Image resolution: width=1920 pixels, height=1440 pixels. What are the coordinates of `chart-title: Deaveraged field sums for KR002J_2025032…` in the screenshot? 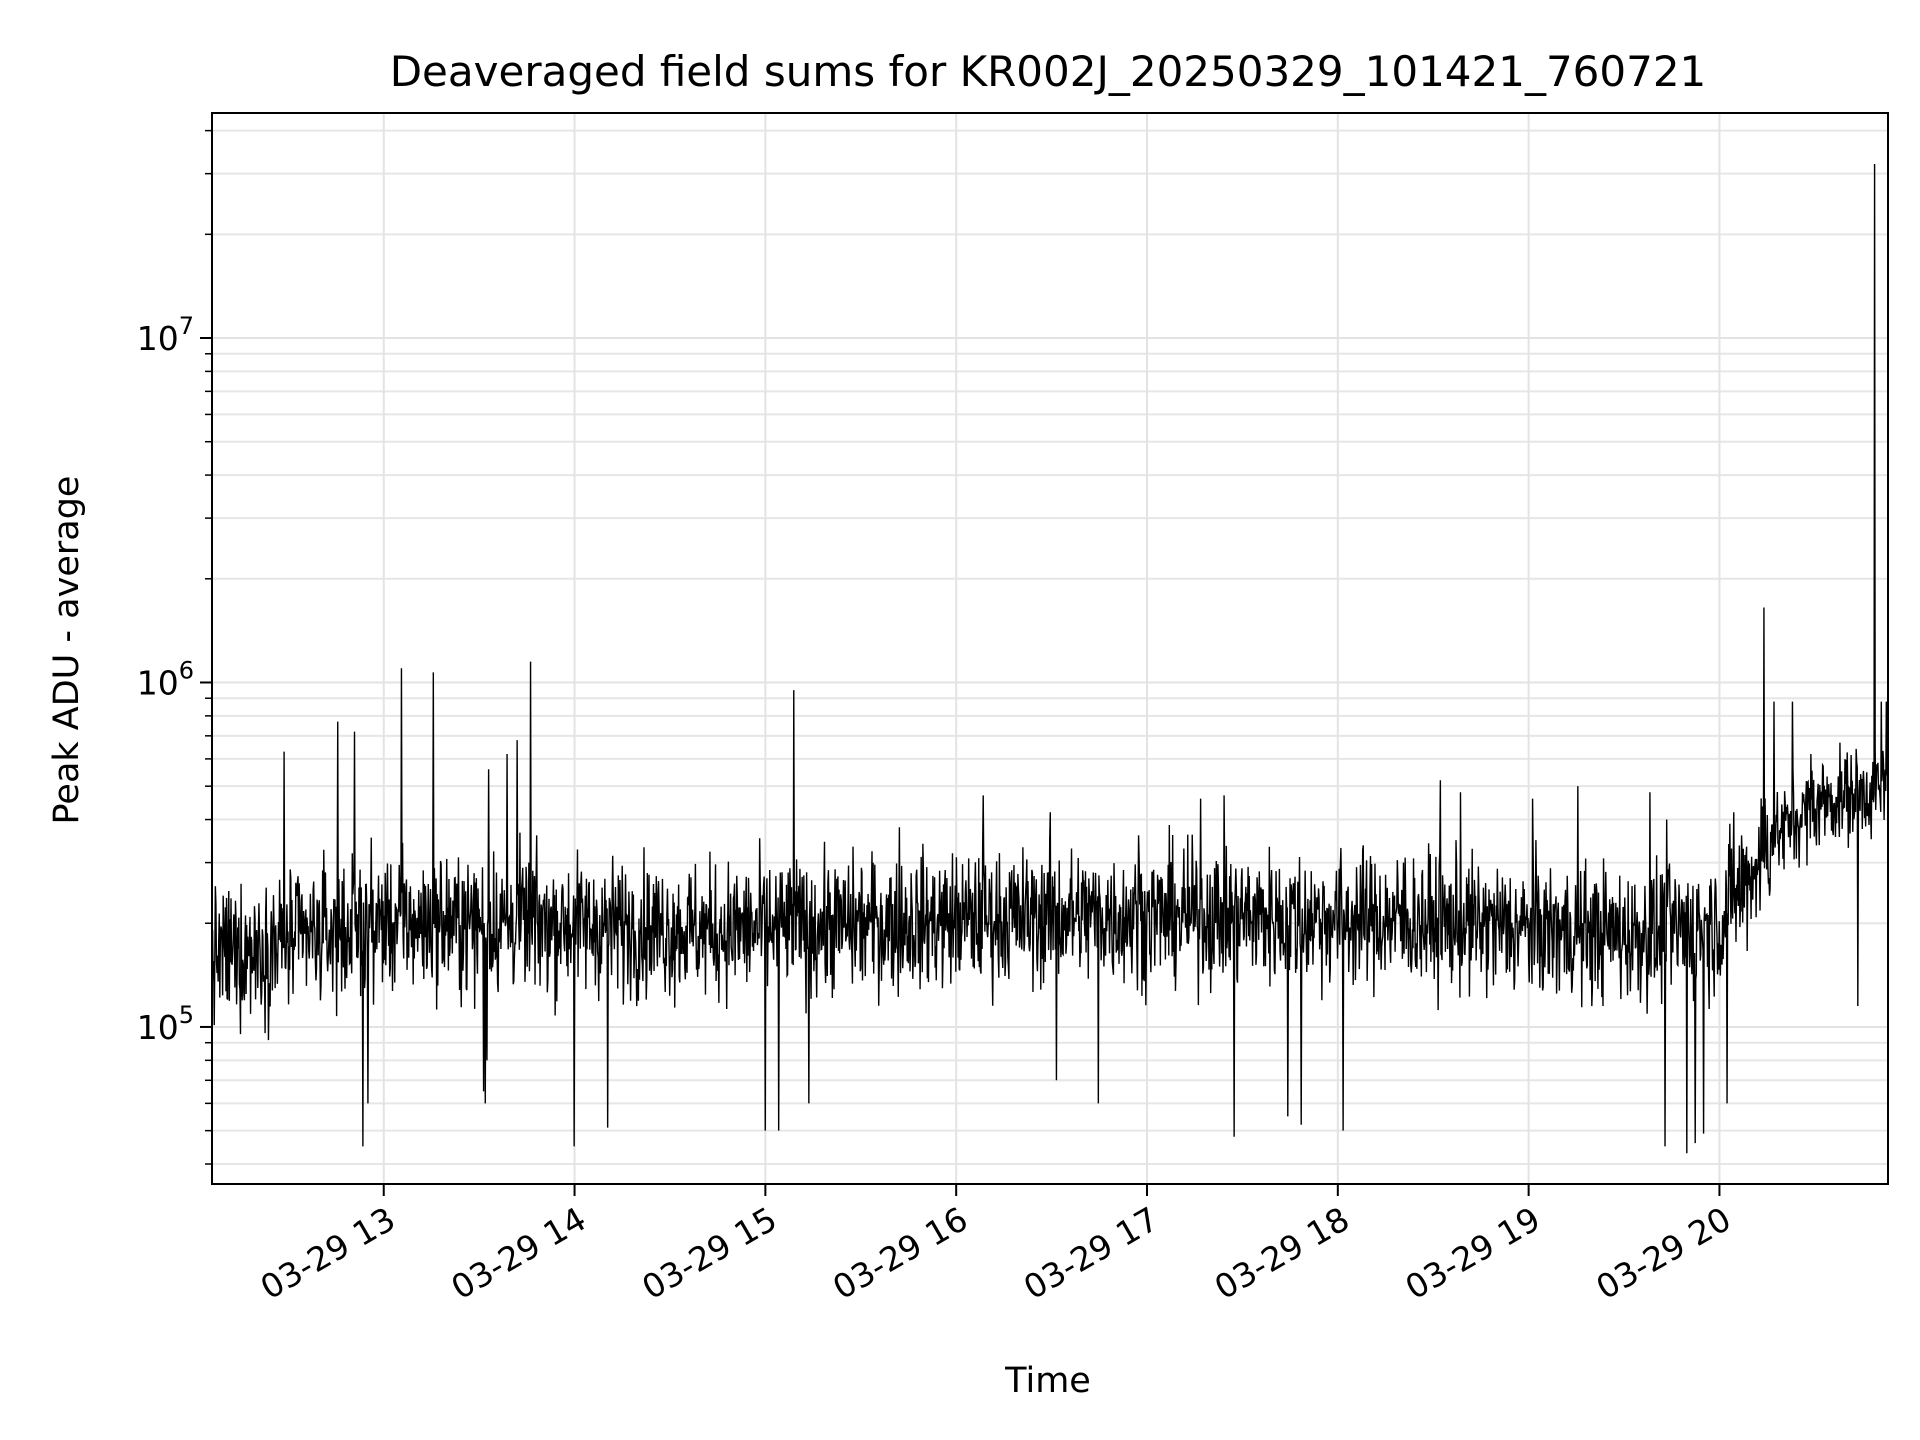 It's located at (1048, 71).